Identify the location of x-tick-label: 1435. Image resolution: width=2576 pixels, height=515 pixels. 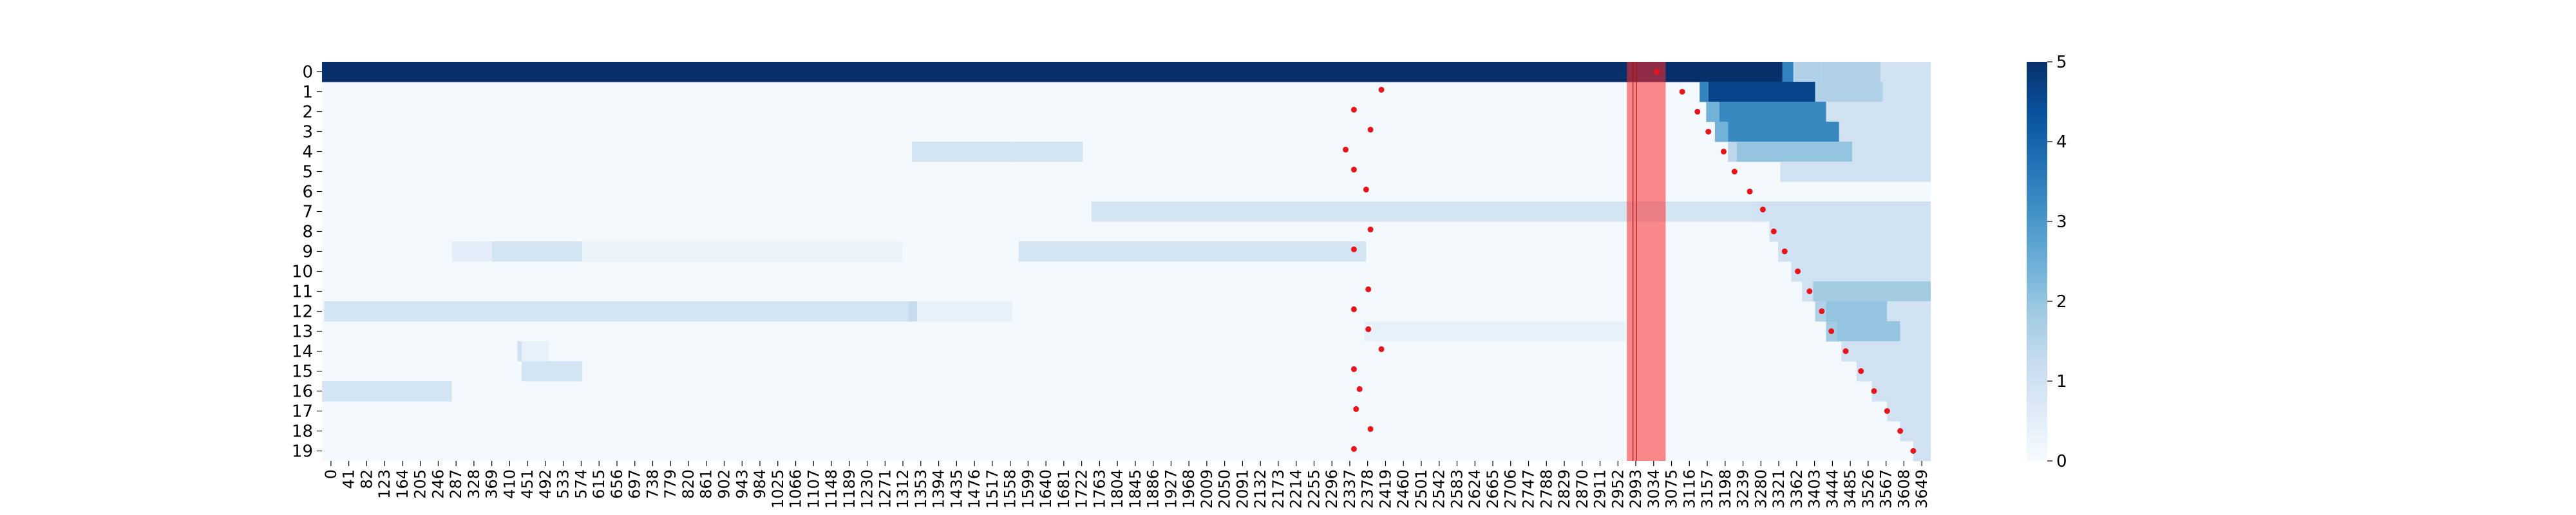
(956, 489).